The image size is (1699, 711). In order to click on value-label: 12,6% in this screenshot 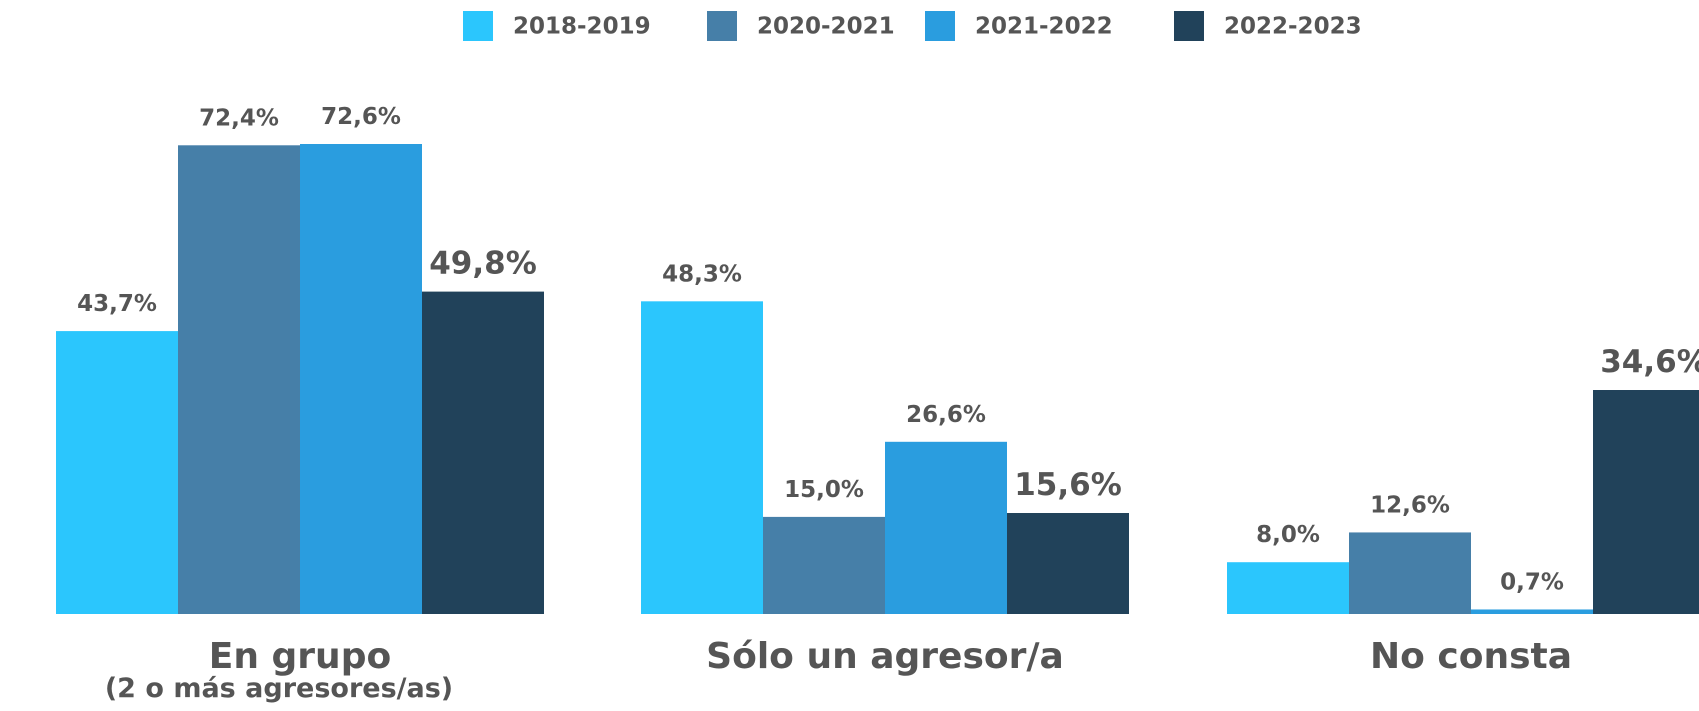, I will do `click(1410, 505)`.